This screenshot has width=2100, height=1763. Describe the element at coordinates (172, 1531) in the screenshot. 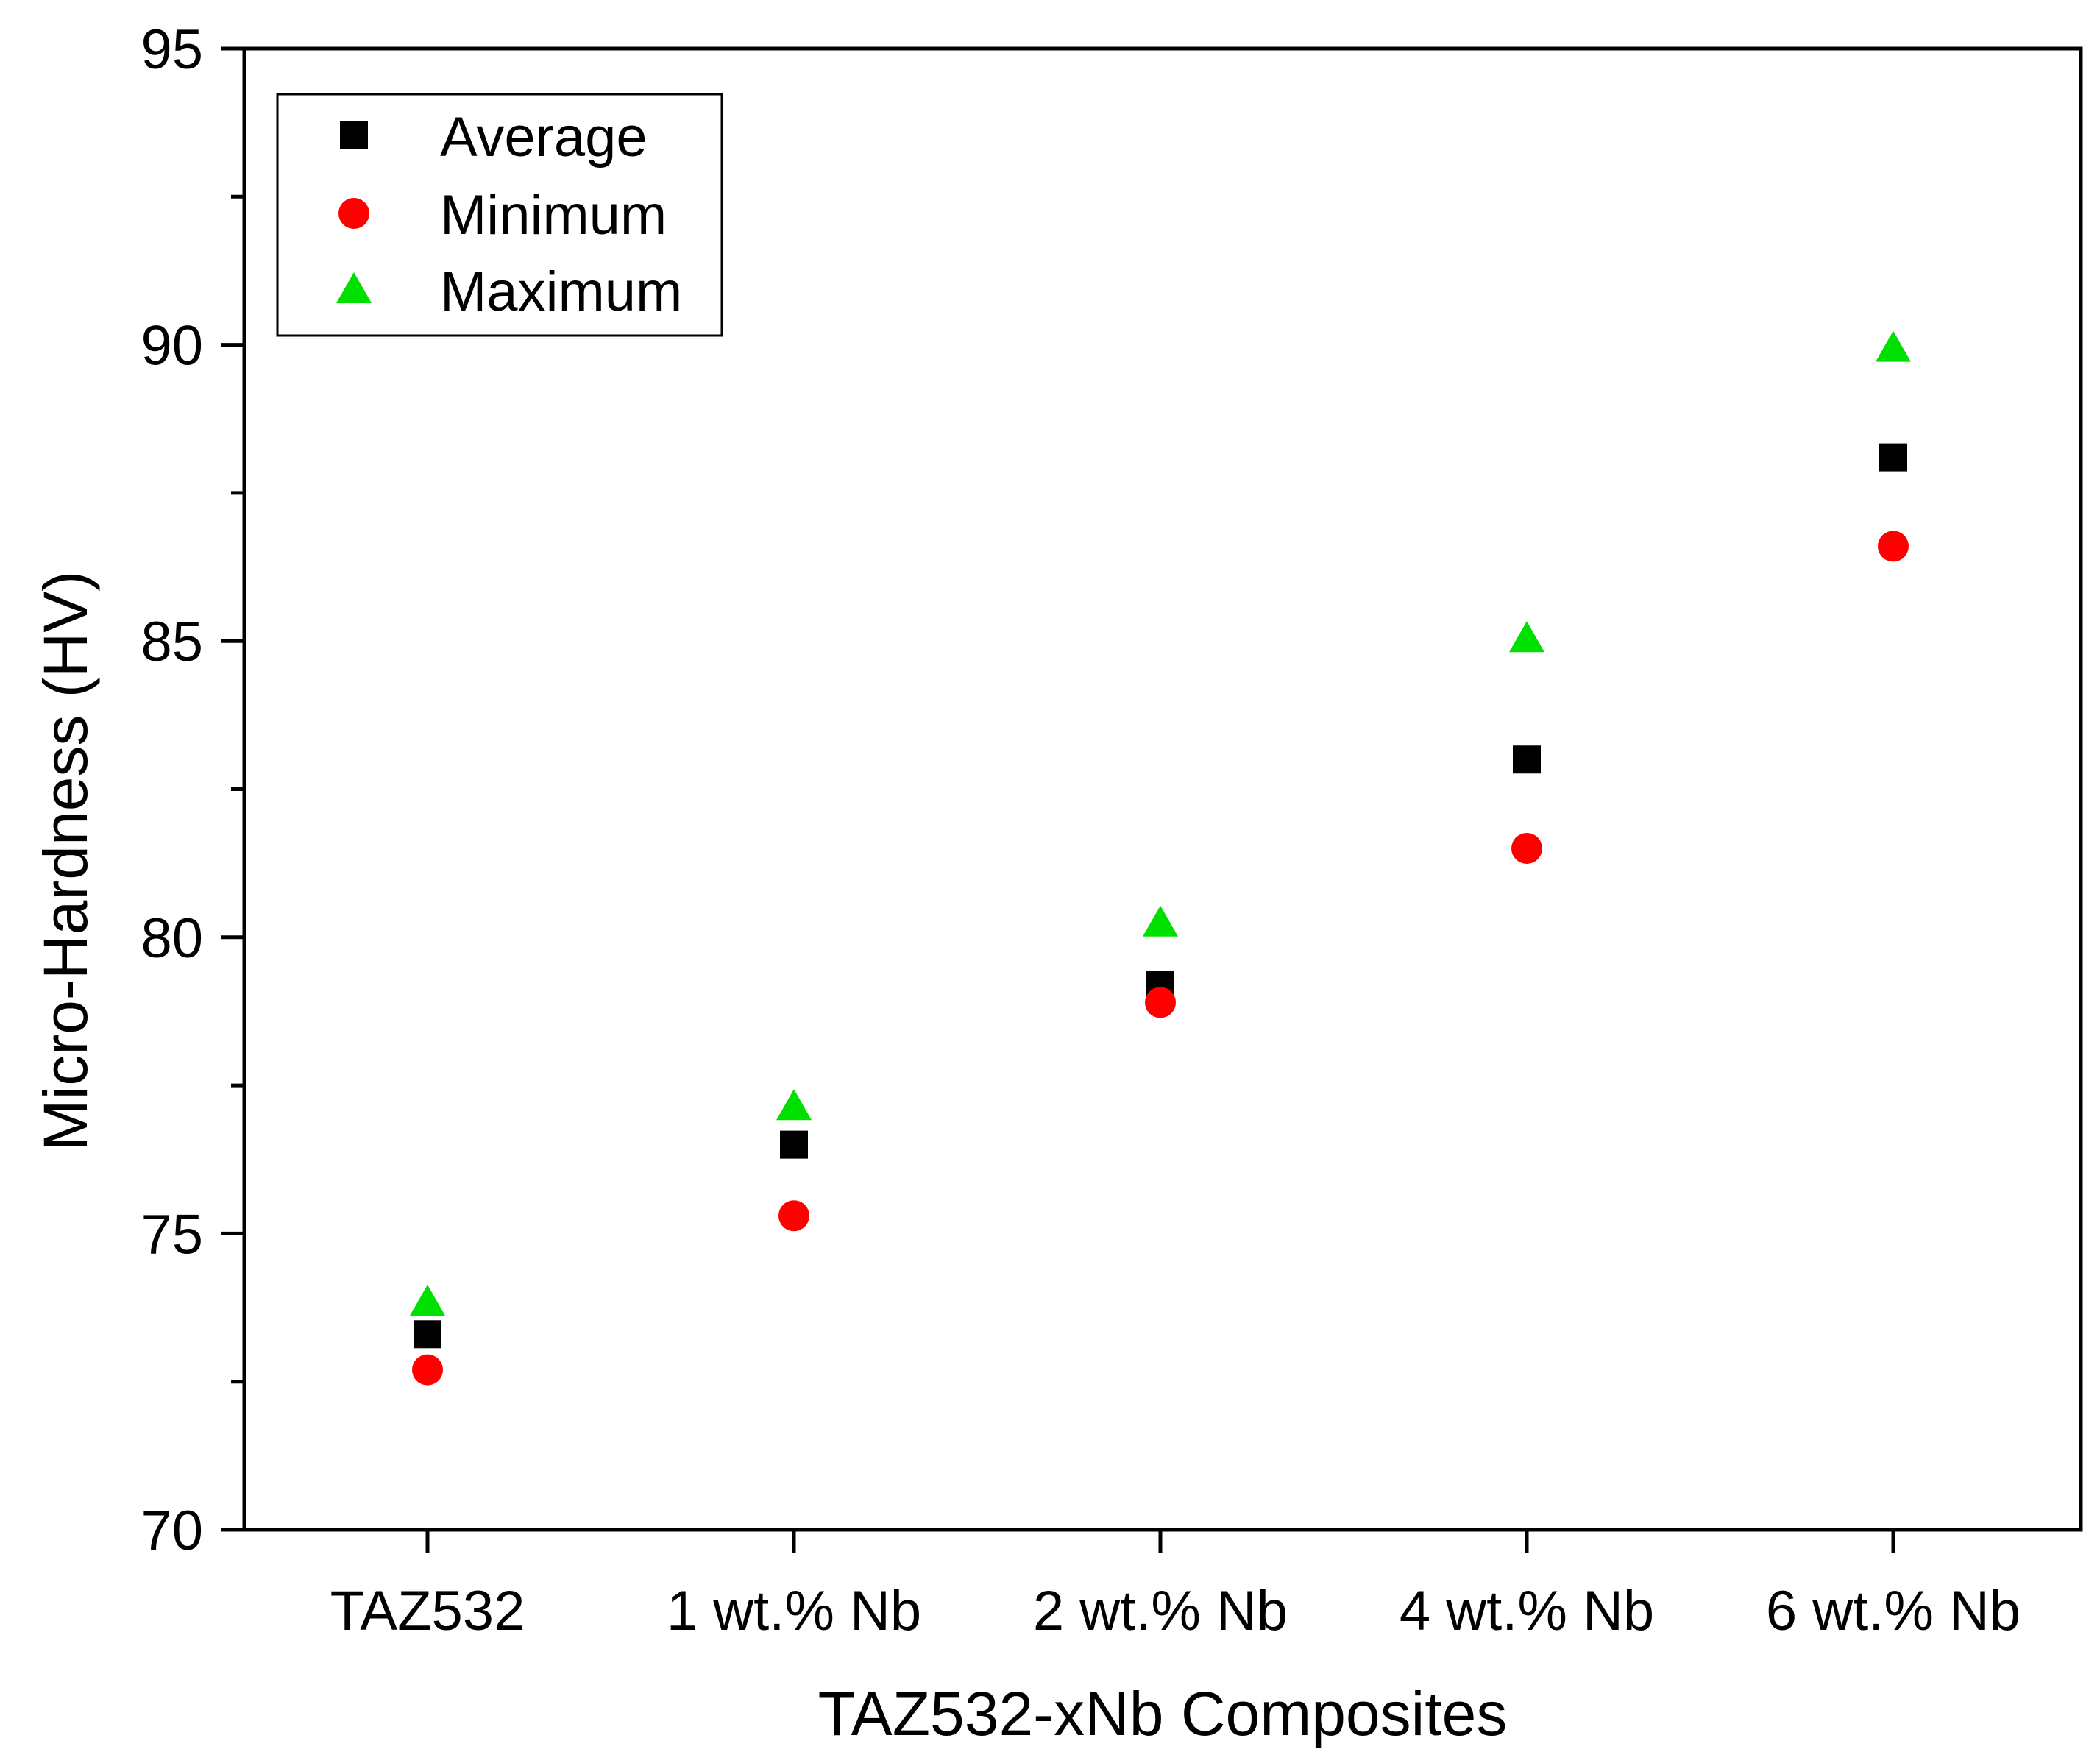

I see `y-tick-label: 70` at that location.